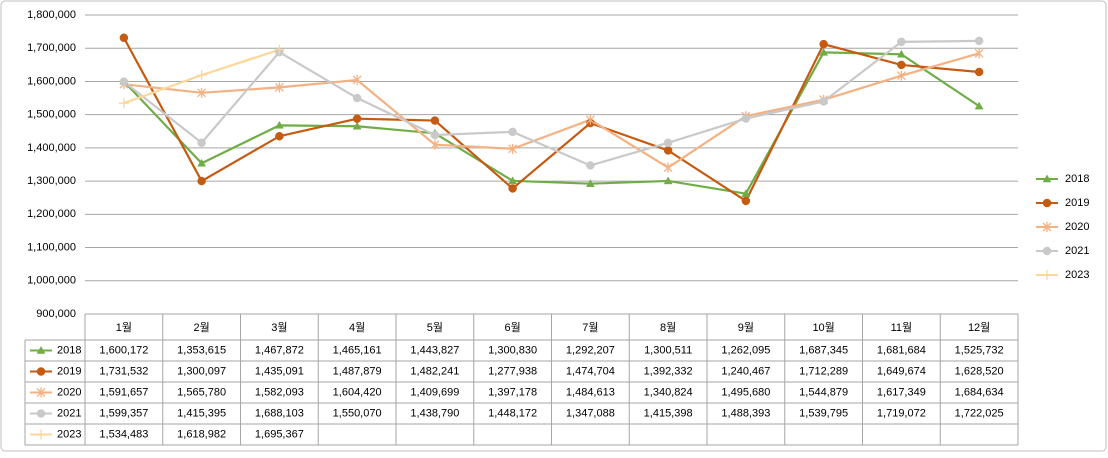 The height and width of the screenshot is (458, 1108). Describe the element at coordinates (745, 371) in the screenshot. I see `table-cell: 1,240,467` at that location.